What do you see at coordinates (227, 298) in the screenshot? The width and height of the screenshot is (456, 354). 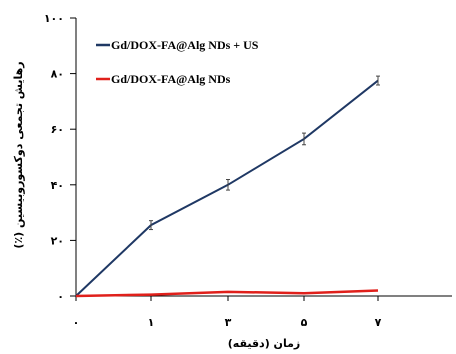 I see `x-ticks` at bounding box center [227, 298].